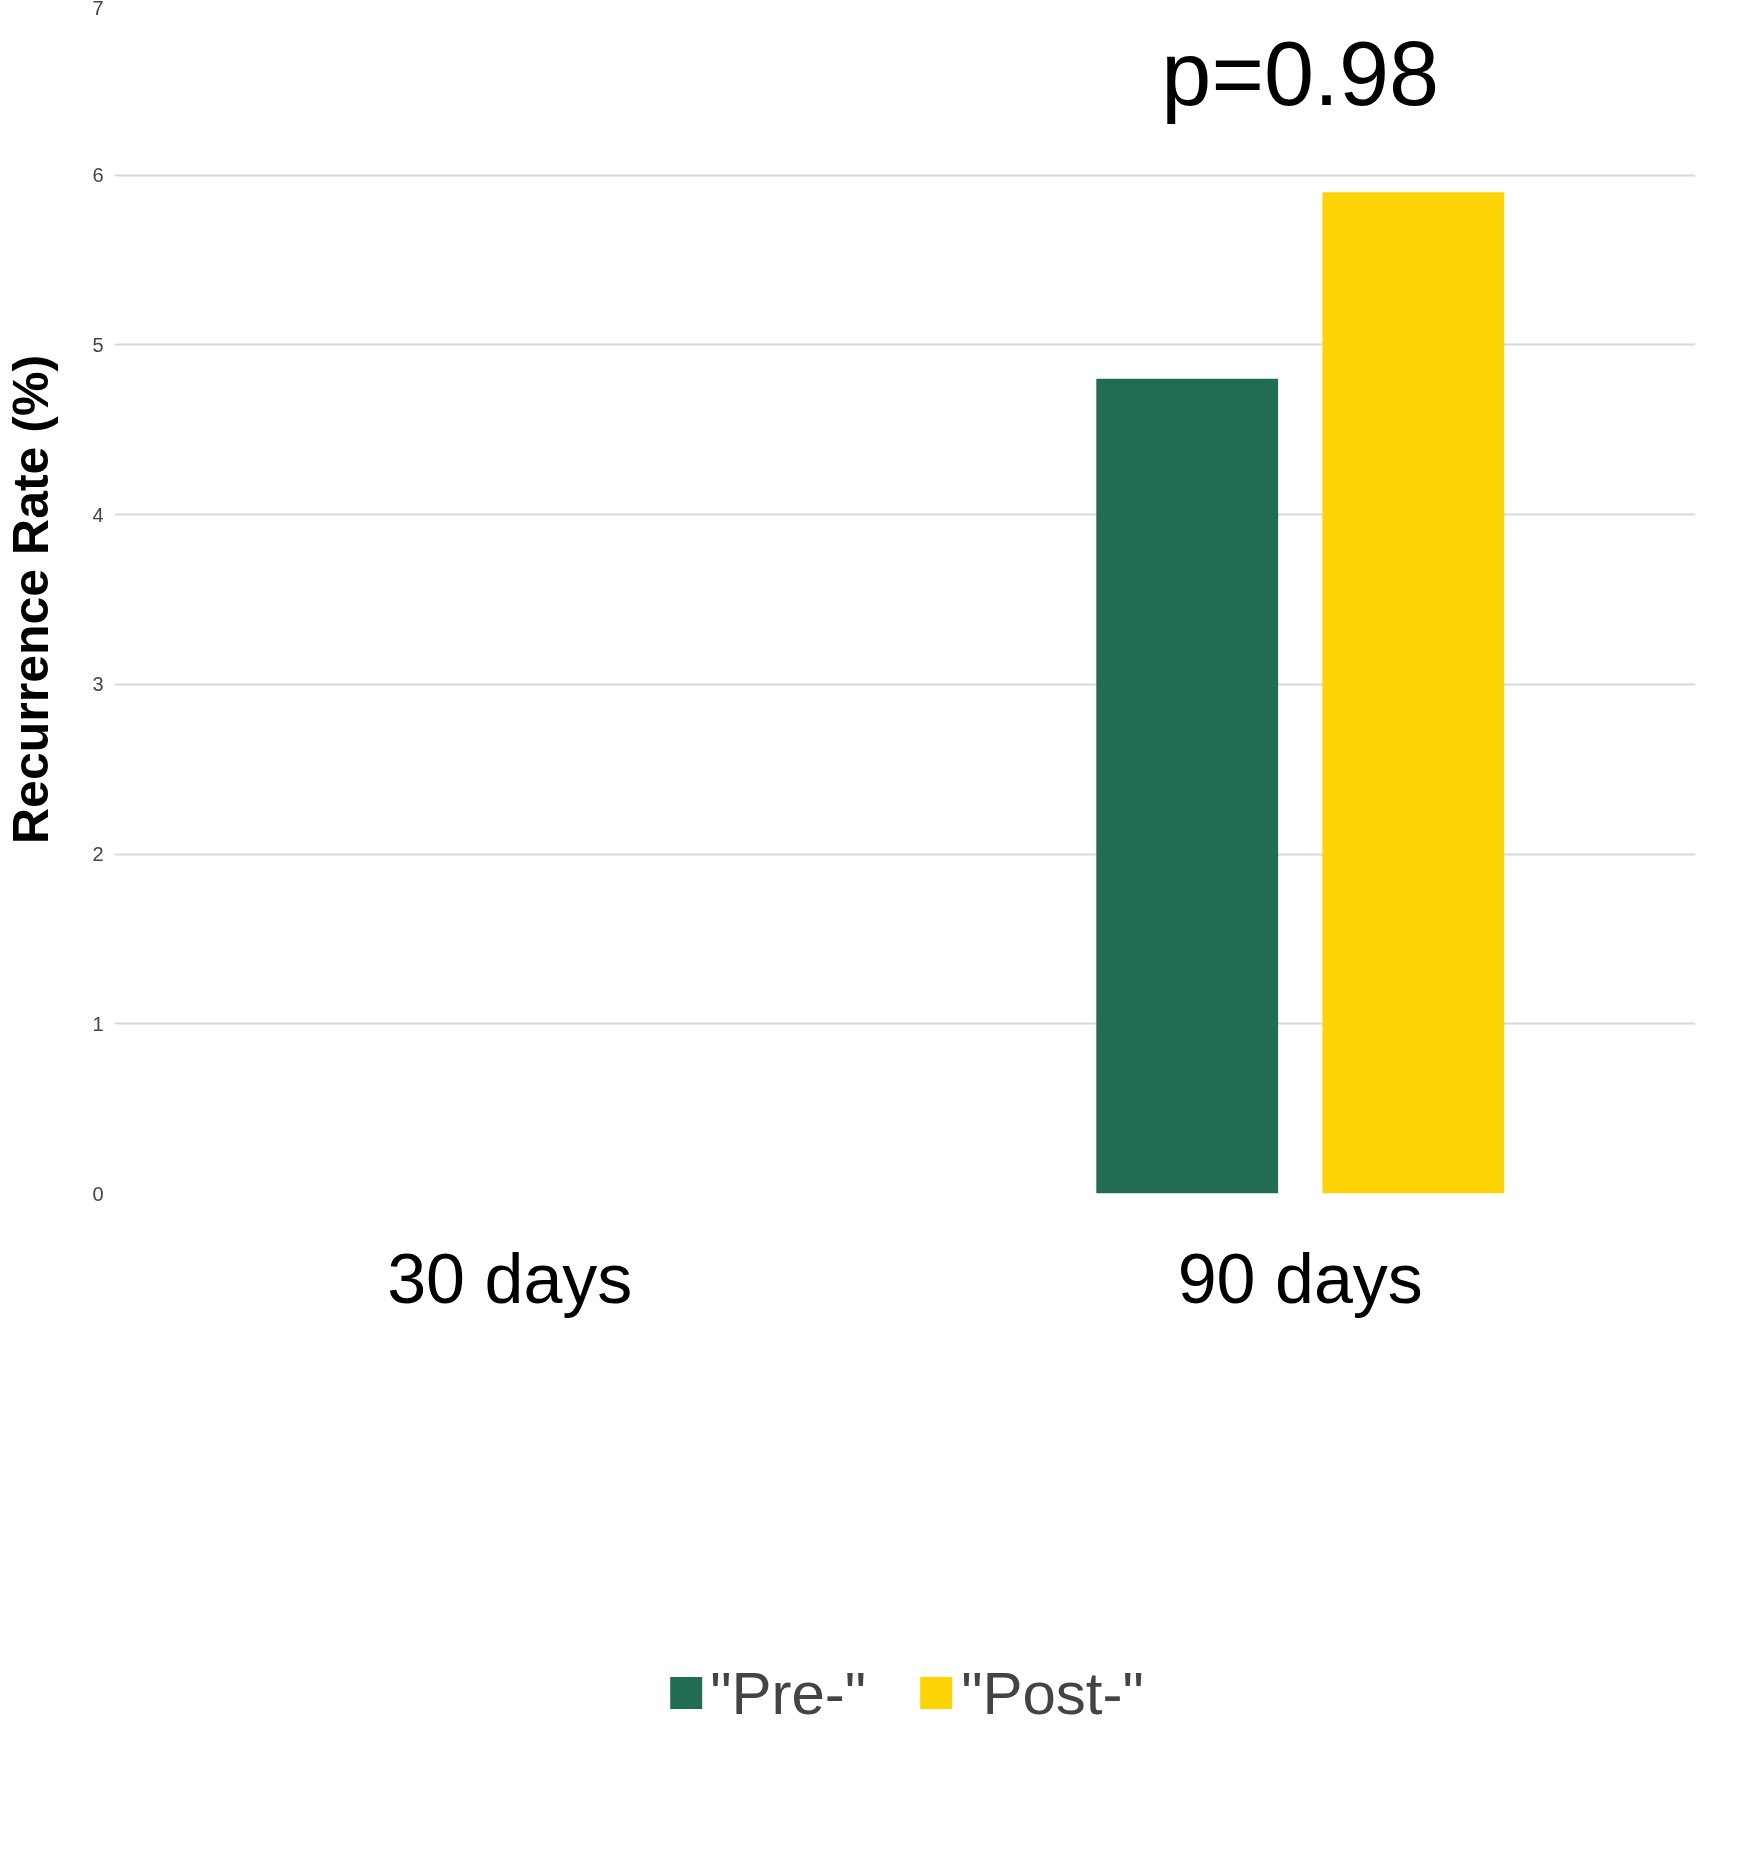 This screenshot has height=1861, width=1742. What do you see at coordinates (98, 1193) in the screenshot?
I see `y-tick-label: 0` at bounding box center [98, 1193].